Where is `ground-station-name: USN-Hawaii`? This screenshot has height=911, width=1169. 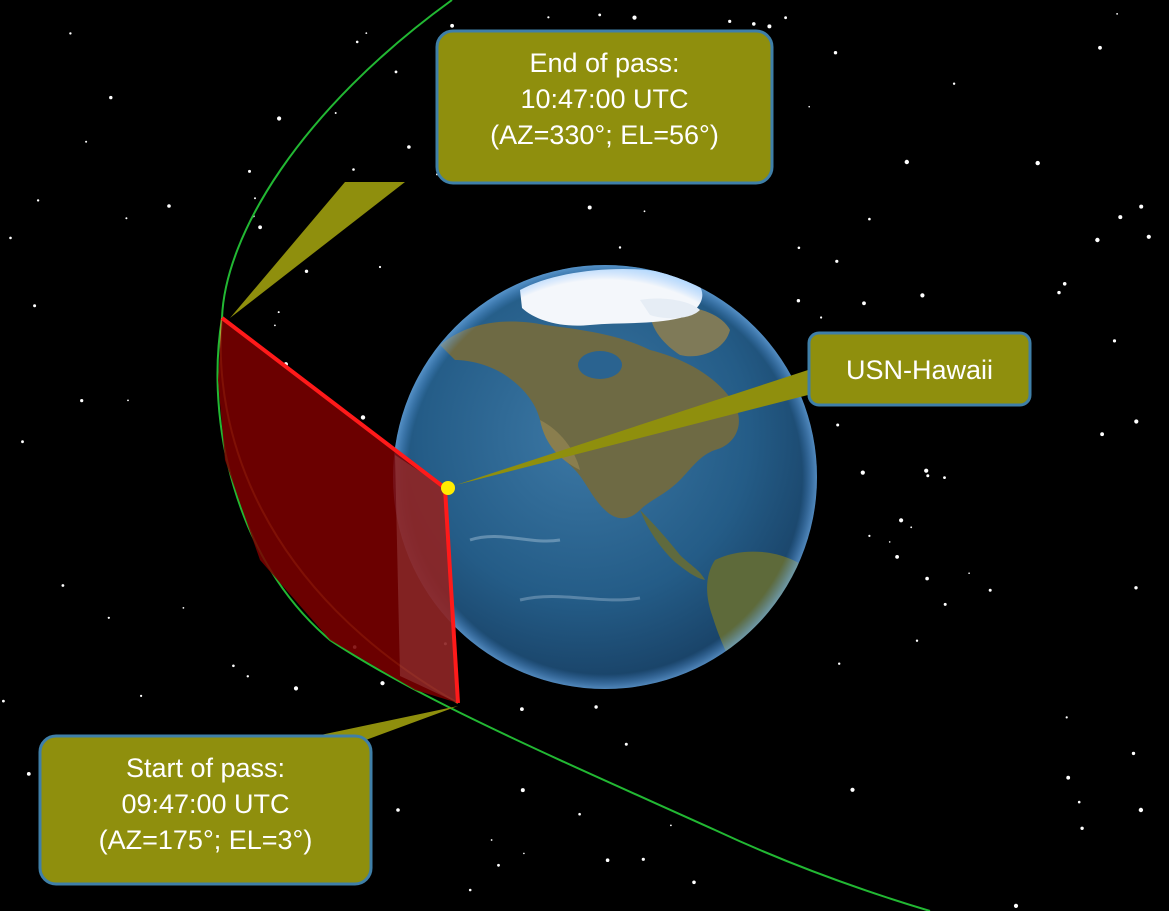 ground-station-name: USN-Hawaii is located at coordinates (919, 370).